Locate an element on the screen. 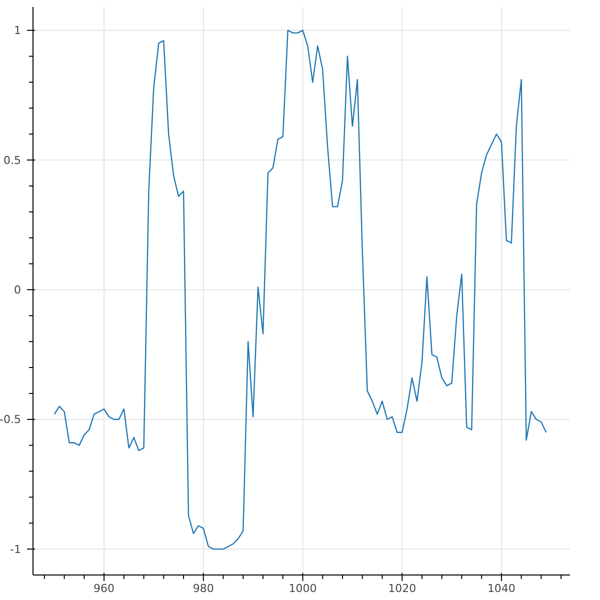 The image size is (600, 600). y-tick-label: 0 is located at coordinates (17, 290).